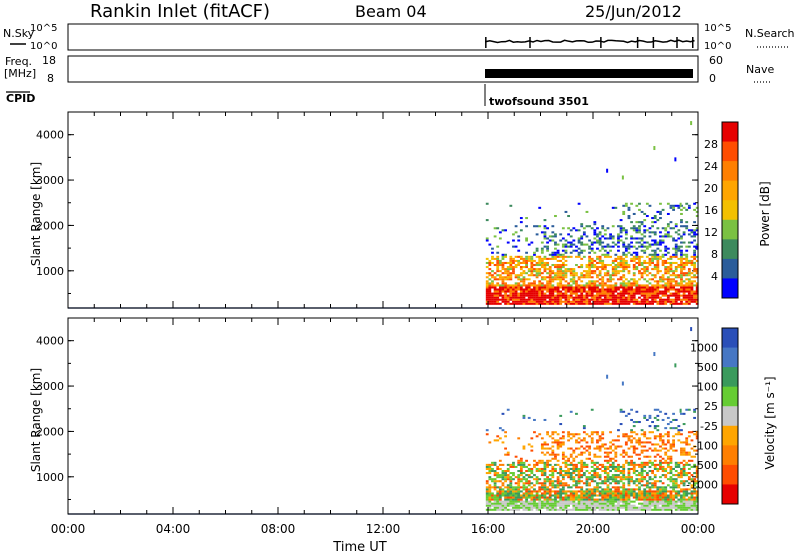  I want to click on freq-tick-top: 18, so click(49, 60).